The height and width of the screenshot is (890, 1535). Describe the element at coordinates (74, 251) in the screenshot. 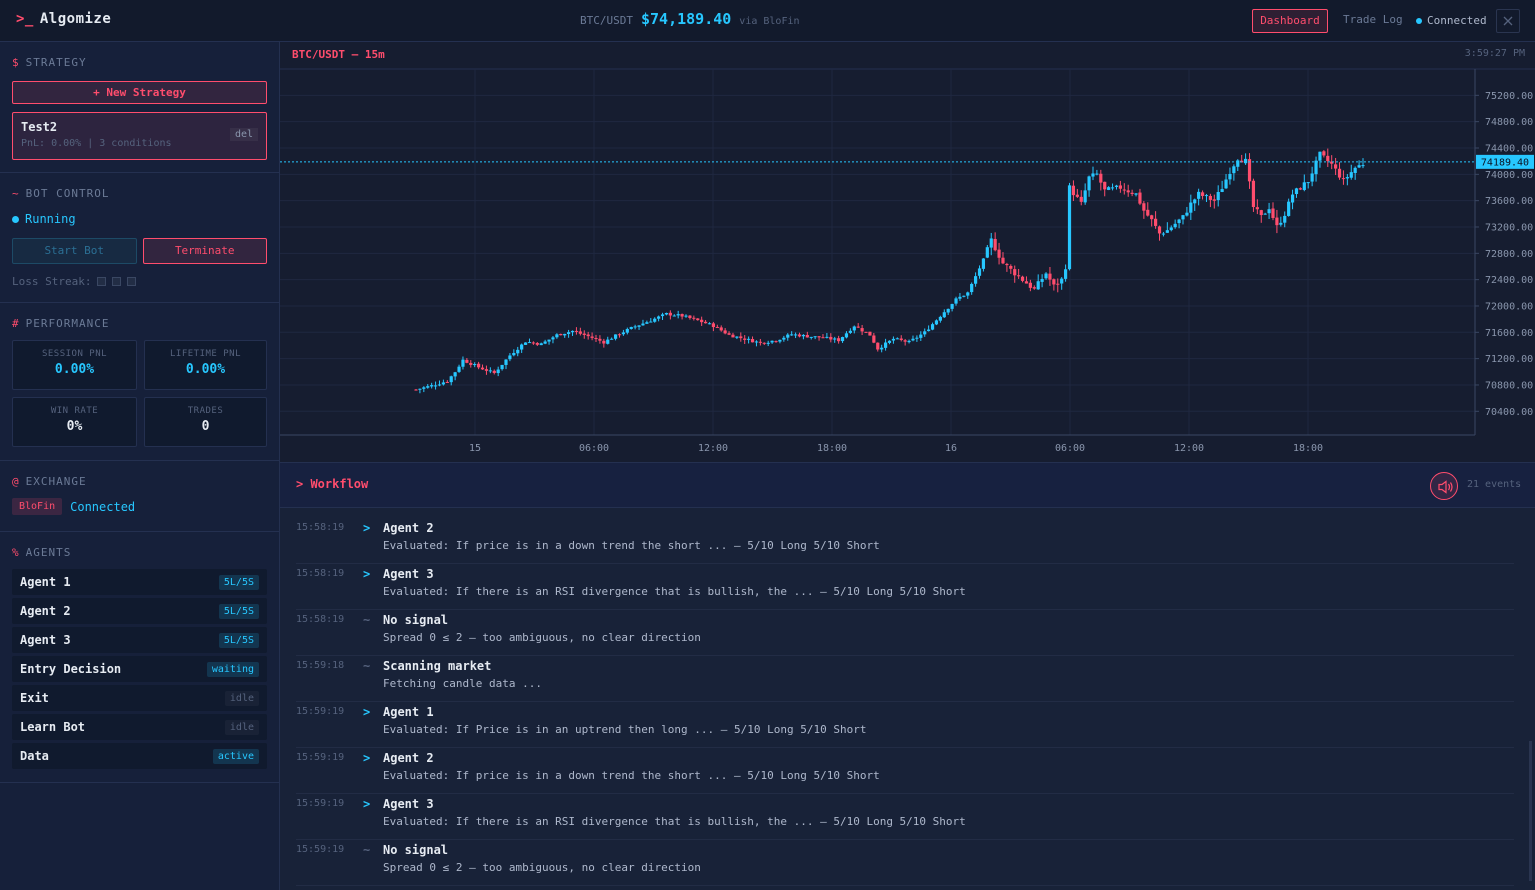

I see `start-bot-button: Start Bot` at that location.